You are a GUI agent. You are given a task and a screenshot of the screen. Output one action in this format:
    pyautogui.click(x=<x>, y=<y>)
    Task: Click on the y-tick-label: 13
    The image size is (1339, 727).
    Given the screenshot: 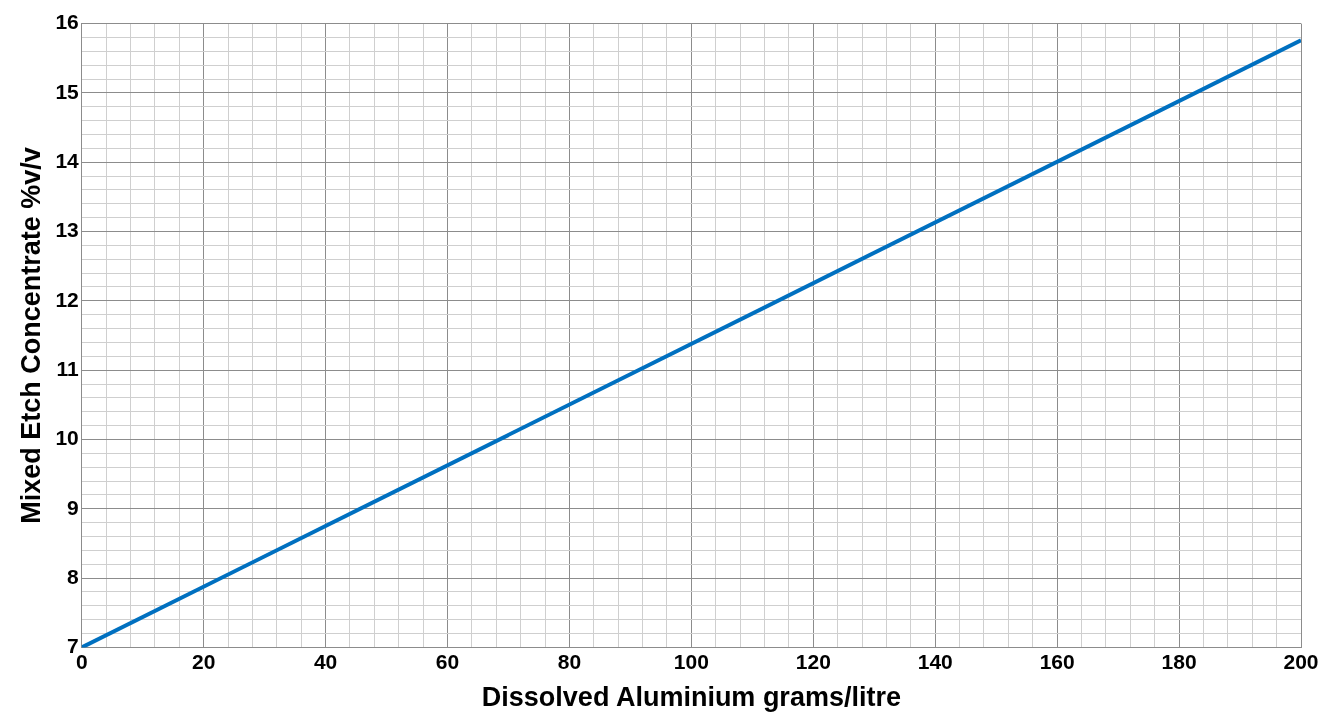 What is the action you would take?
    pyautogui.click(x=67, y=230)
    